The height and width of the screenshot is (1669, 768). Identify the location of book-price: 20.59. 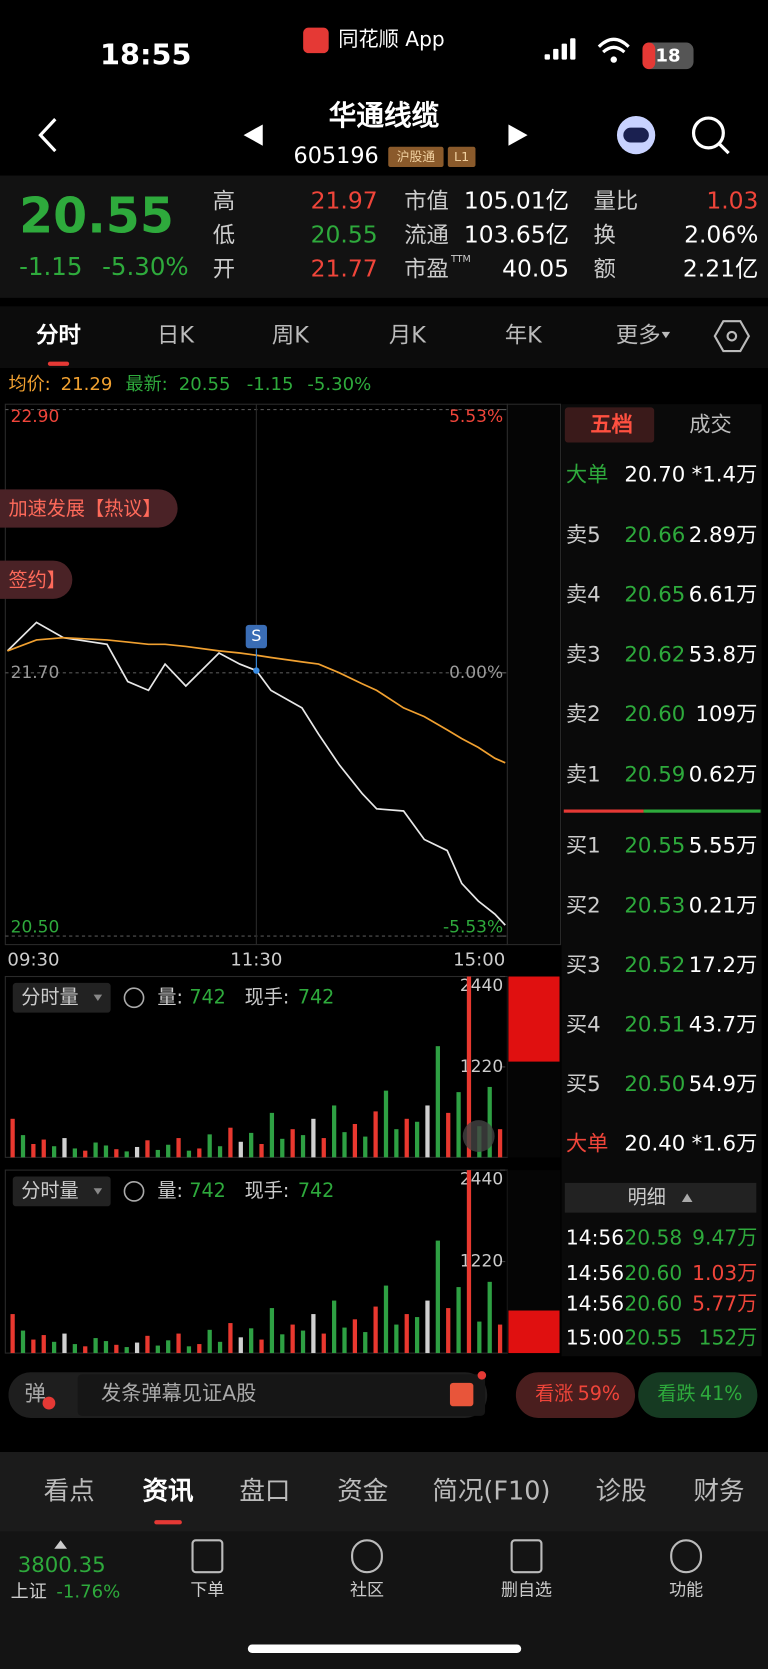
(654, 774).